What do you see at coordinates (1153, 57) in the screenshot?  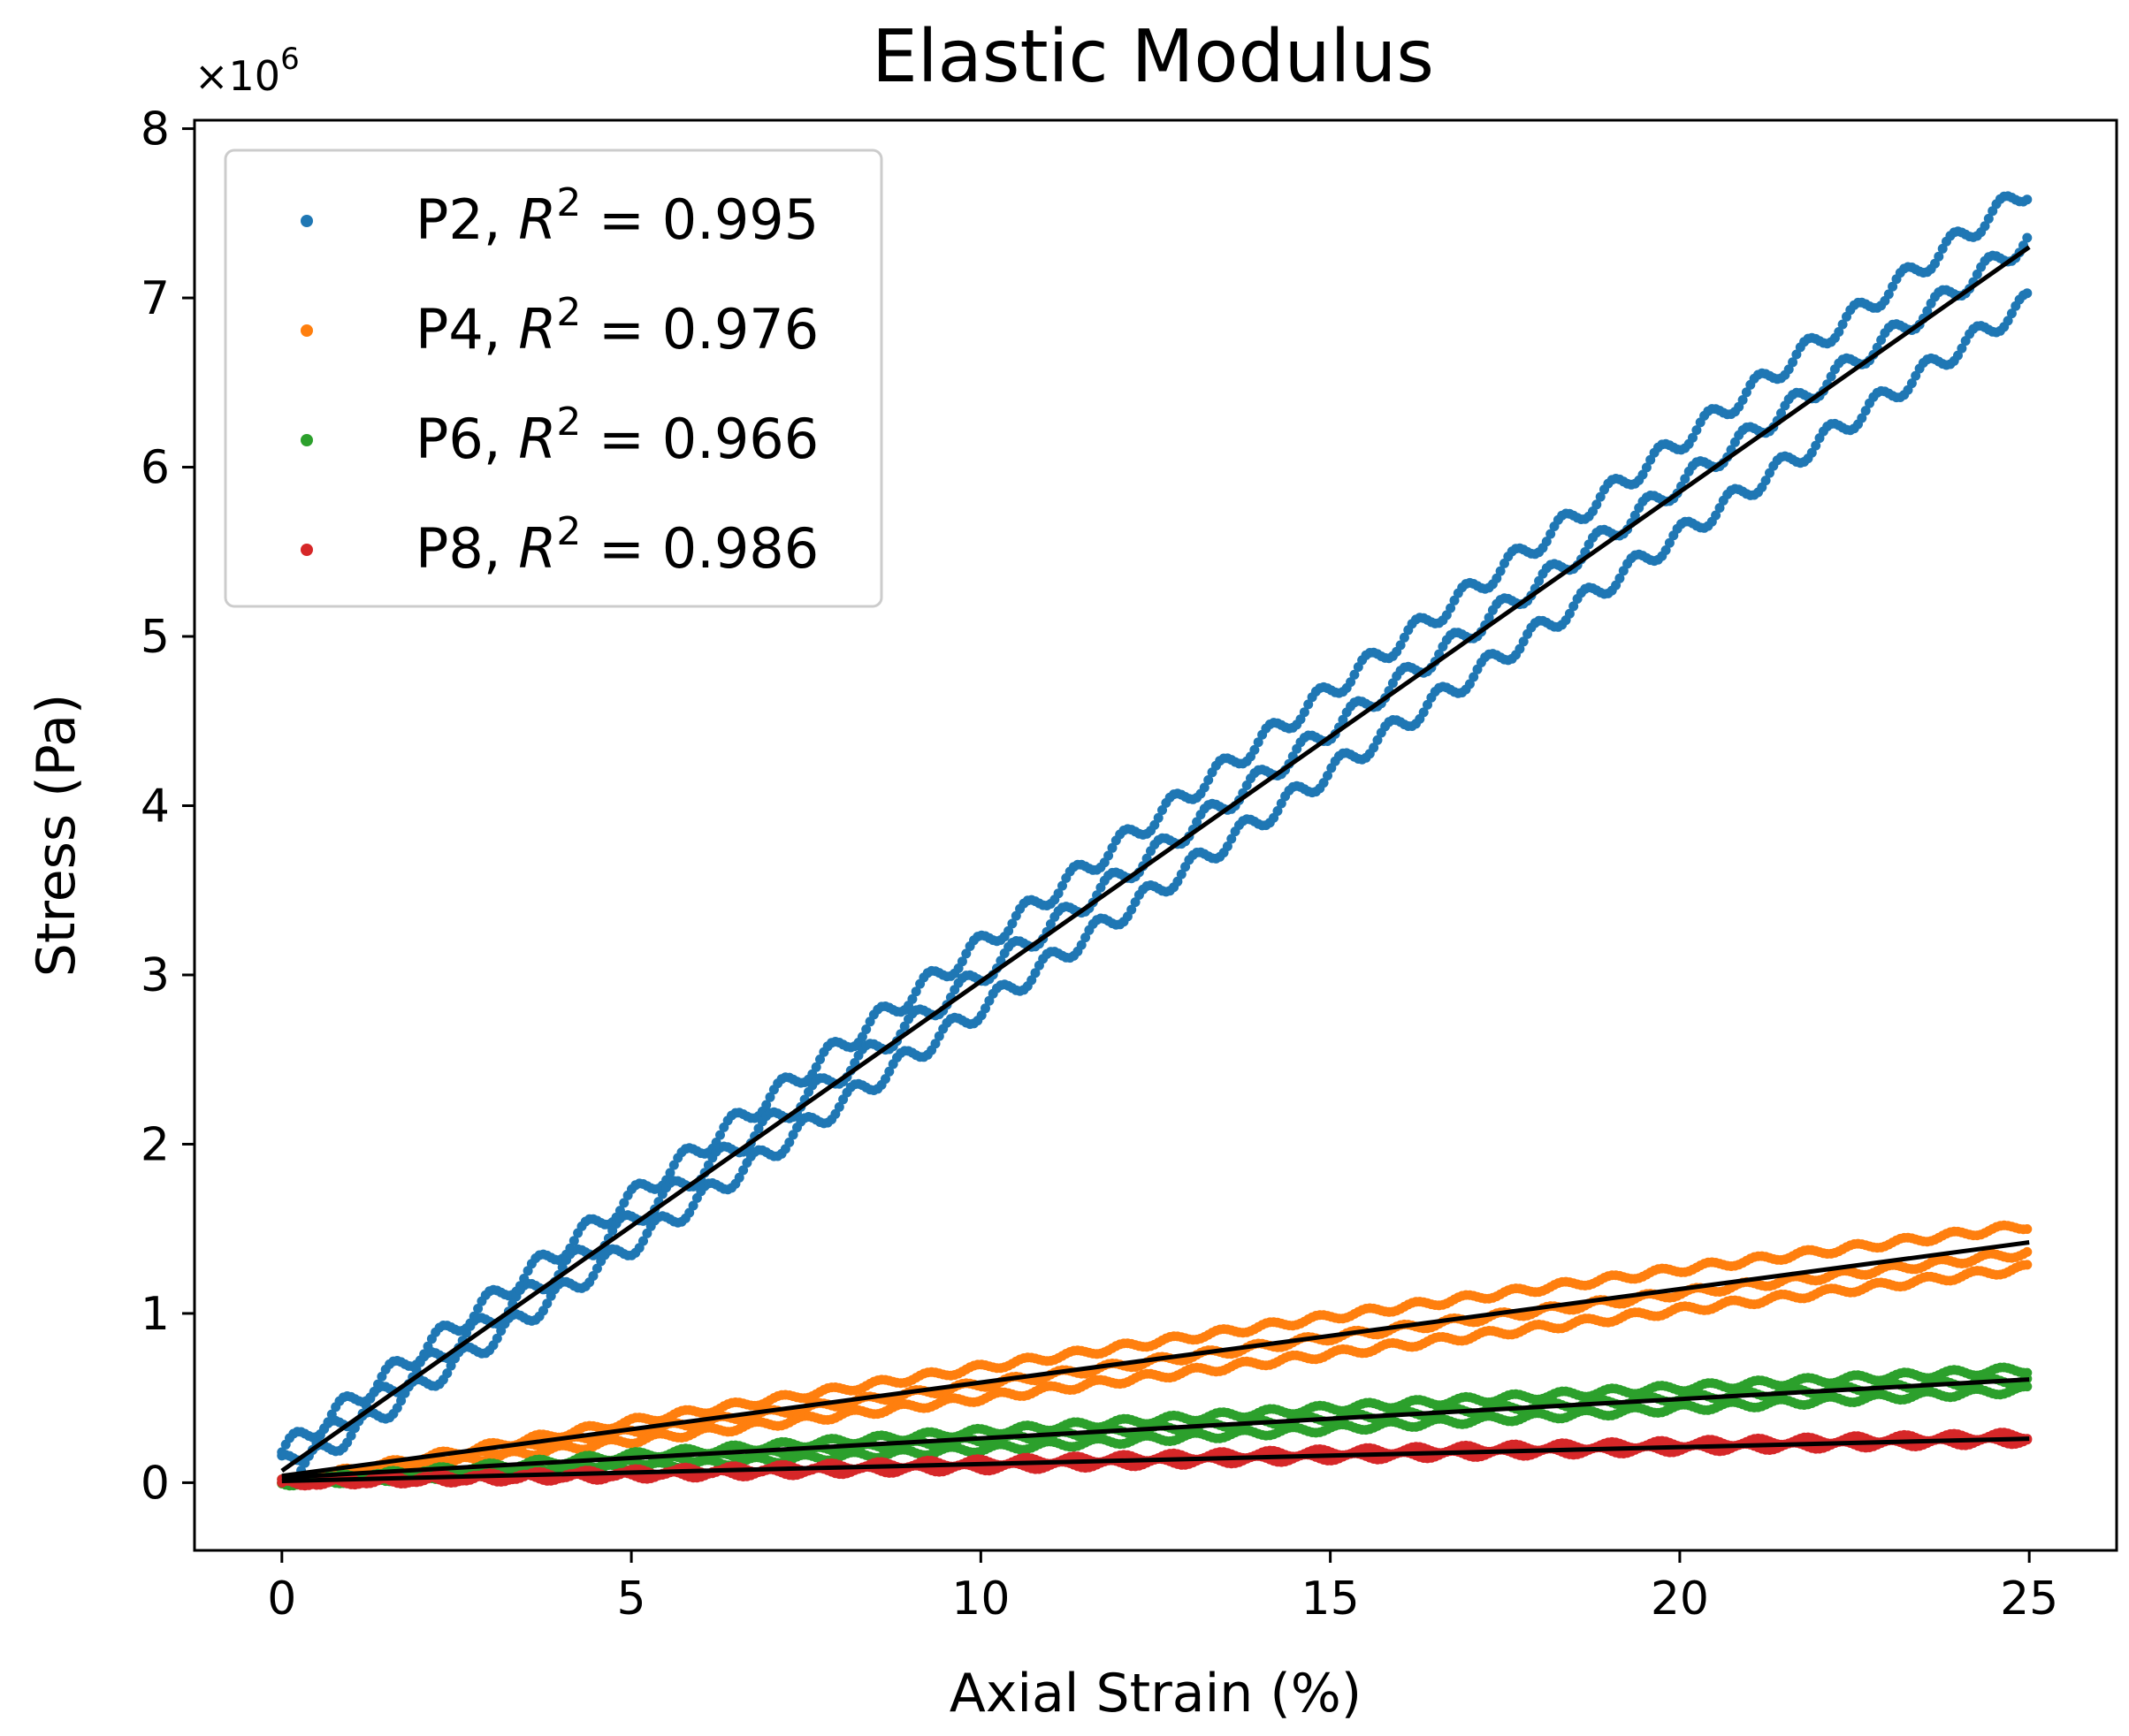 I see `chart-title: Elastic Modulus` at bounding box center [1153, 57].